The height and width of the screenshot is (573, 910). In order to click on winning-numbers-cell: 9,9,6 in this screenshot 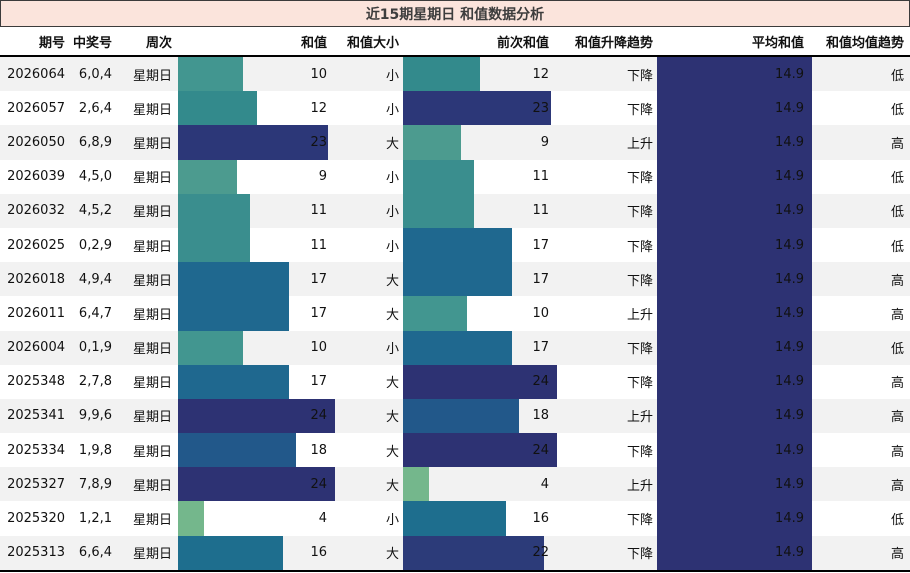, I will do `click(95, 416)`.